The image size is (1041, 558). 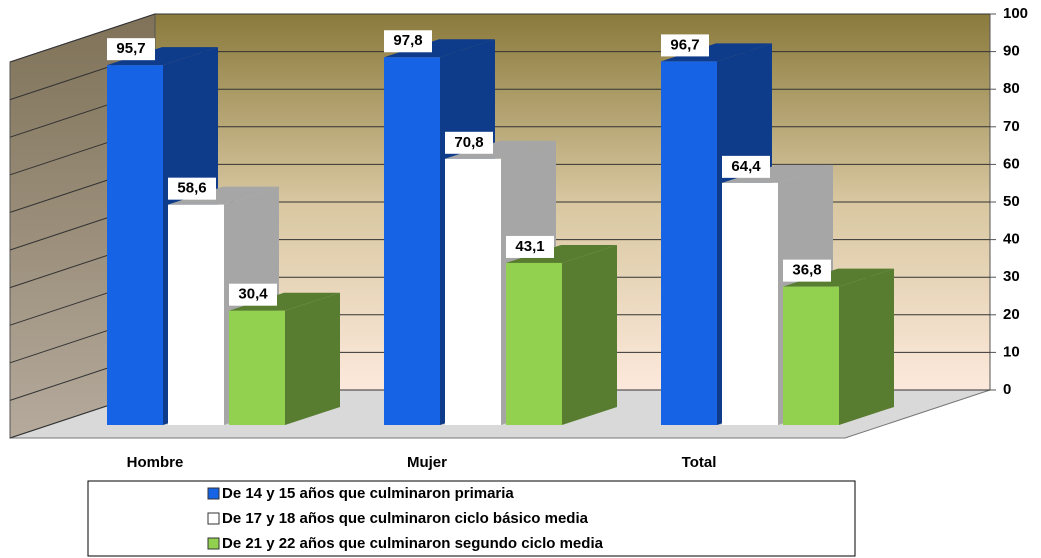 What do you see at coordinates (155, 462) in the screenshot?
I see `x-tick-label: Hombre` at bounding box center [155, 462].